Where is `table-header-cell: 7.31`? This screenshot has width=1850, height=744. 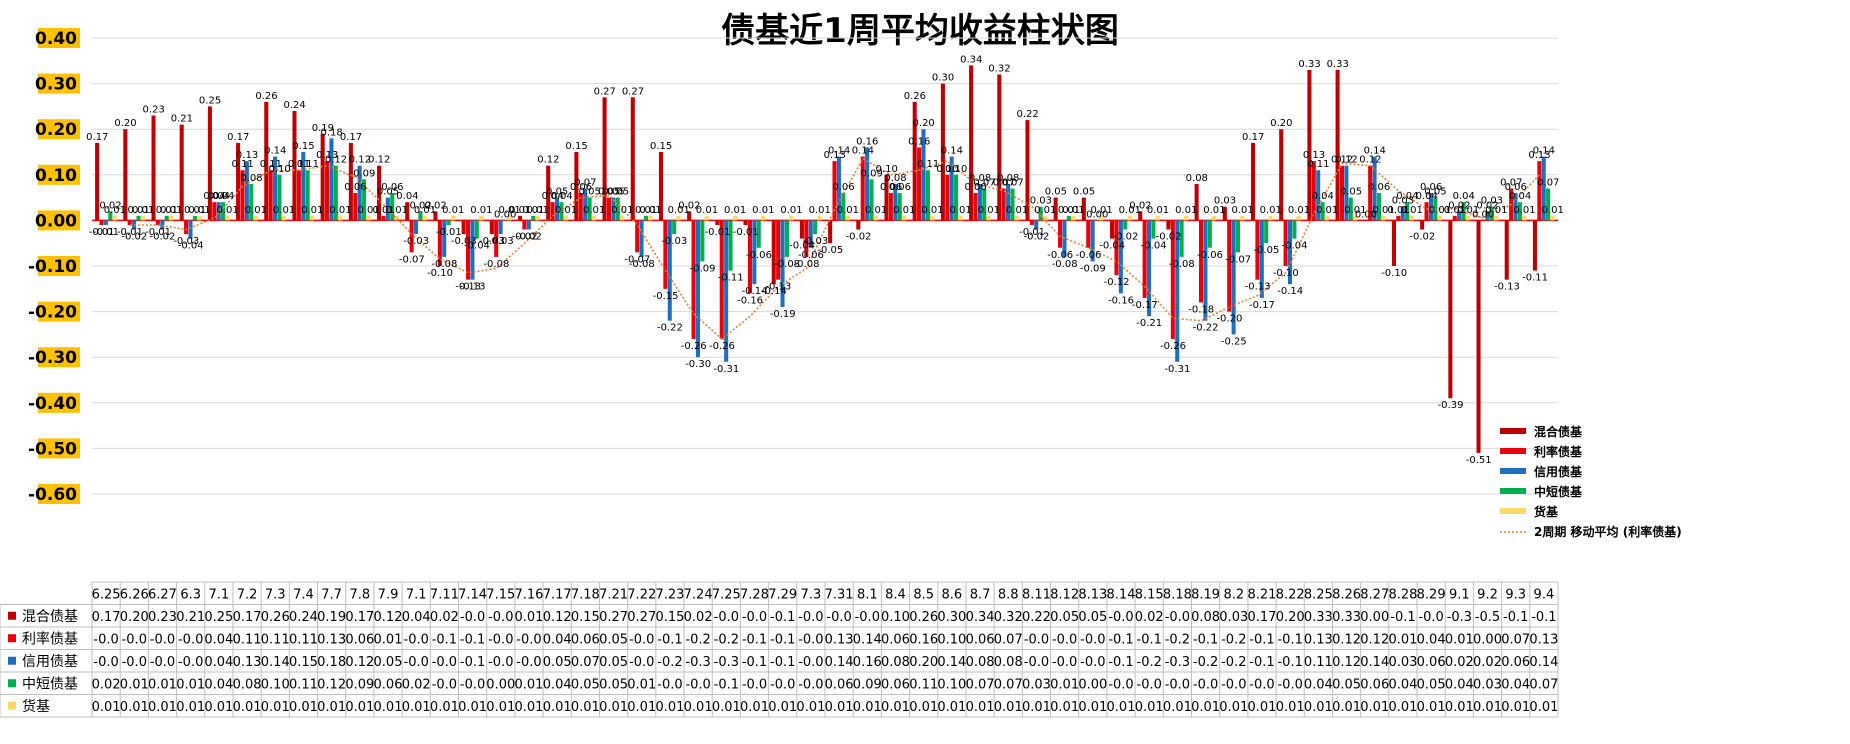
table-header-cell: 7.31 is located at coordinates (839, 594).